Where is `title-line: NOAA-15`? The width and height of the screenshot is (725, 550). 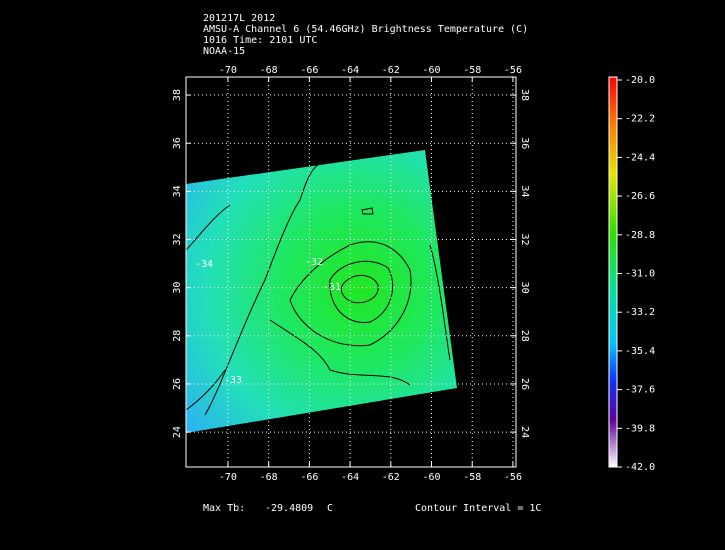
title-line: NOAA-15 is located at coordinates (224, 51).